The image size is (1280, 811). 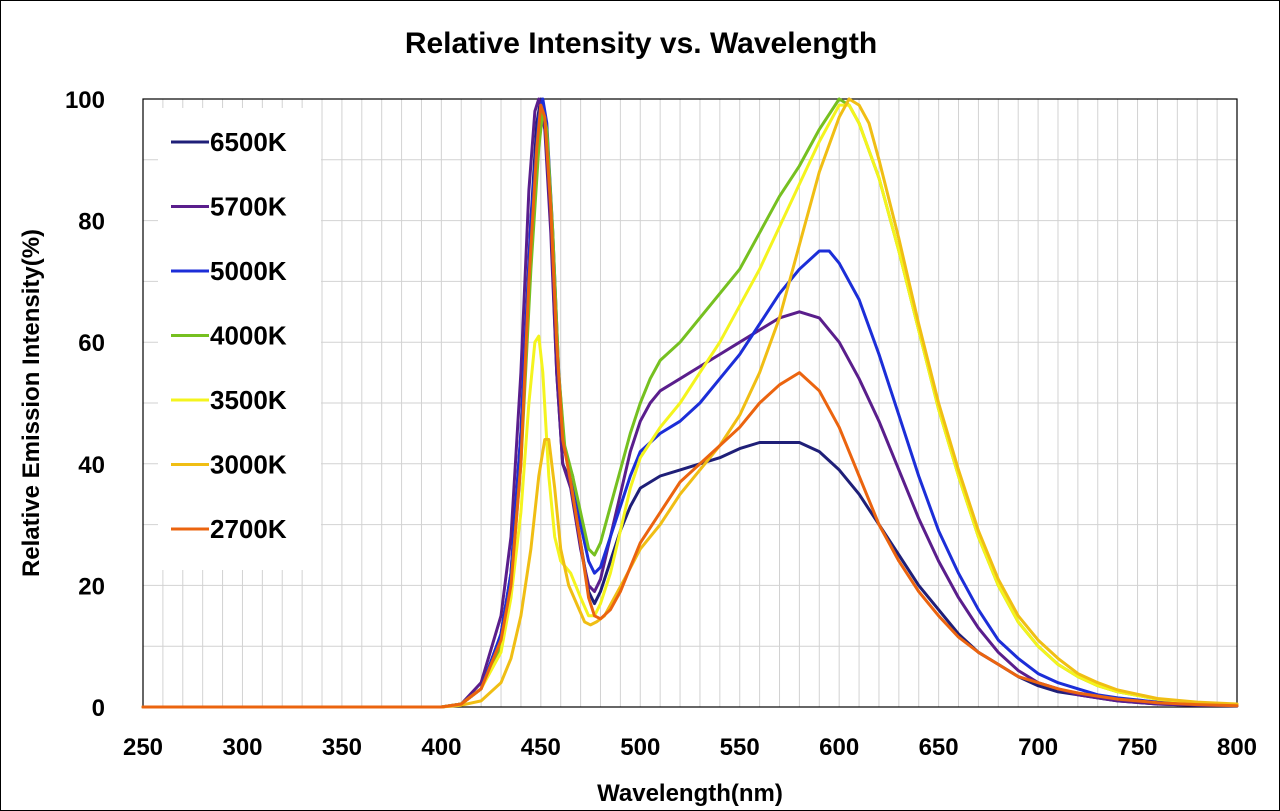 What do you see at coordinates (248, 142) in the screenshot?
I see `legend-label-6500K: 6500K` at bounding box center [248, 142].